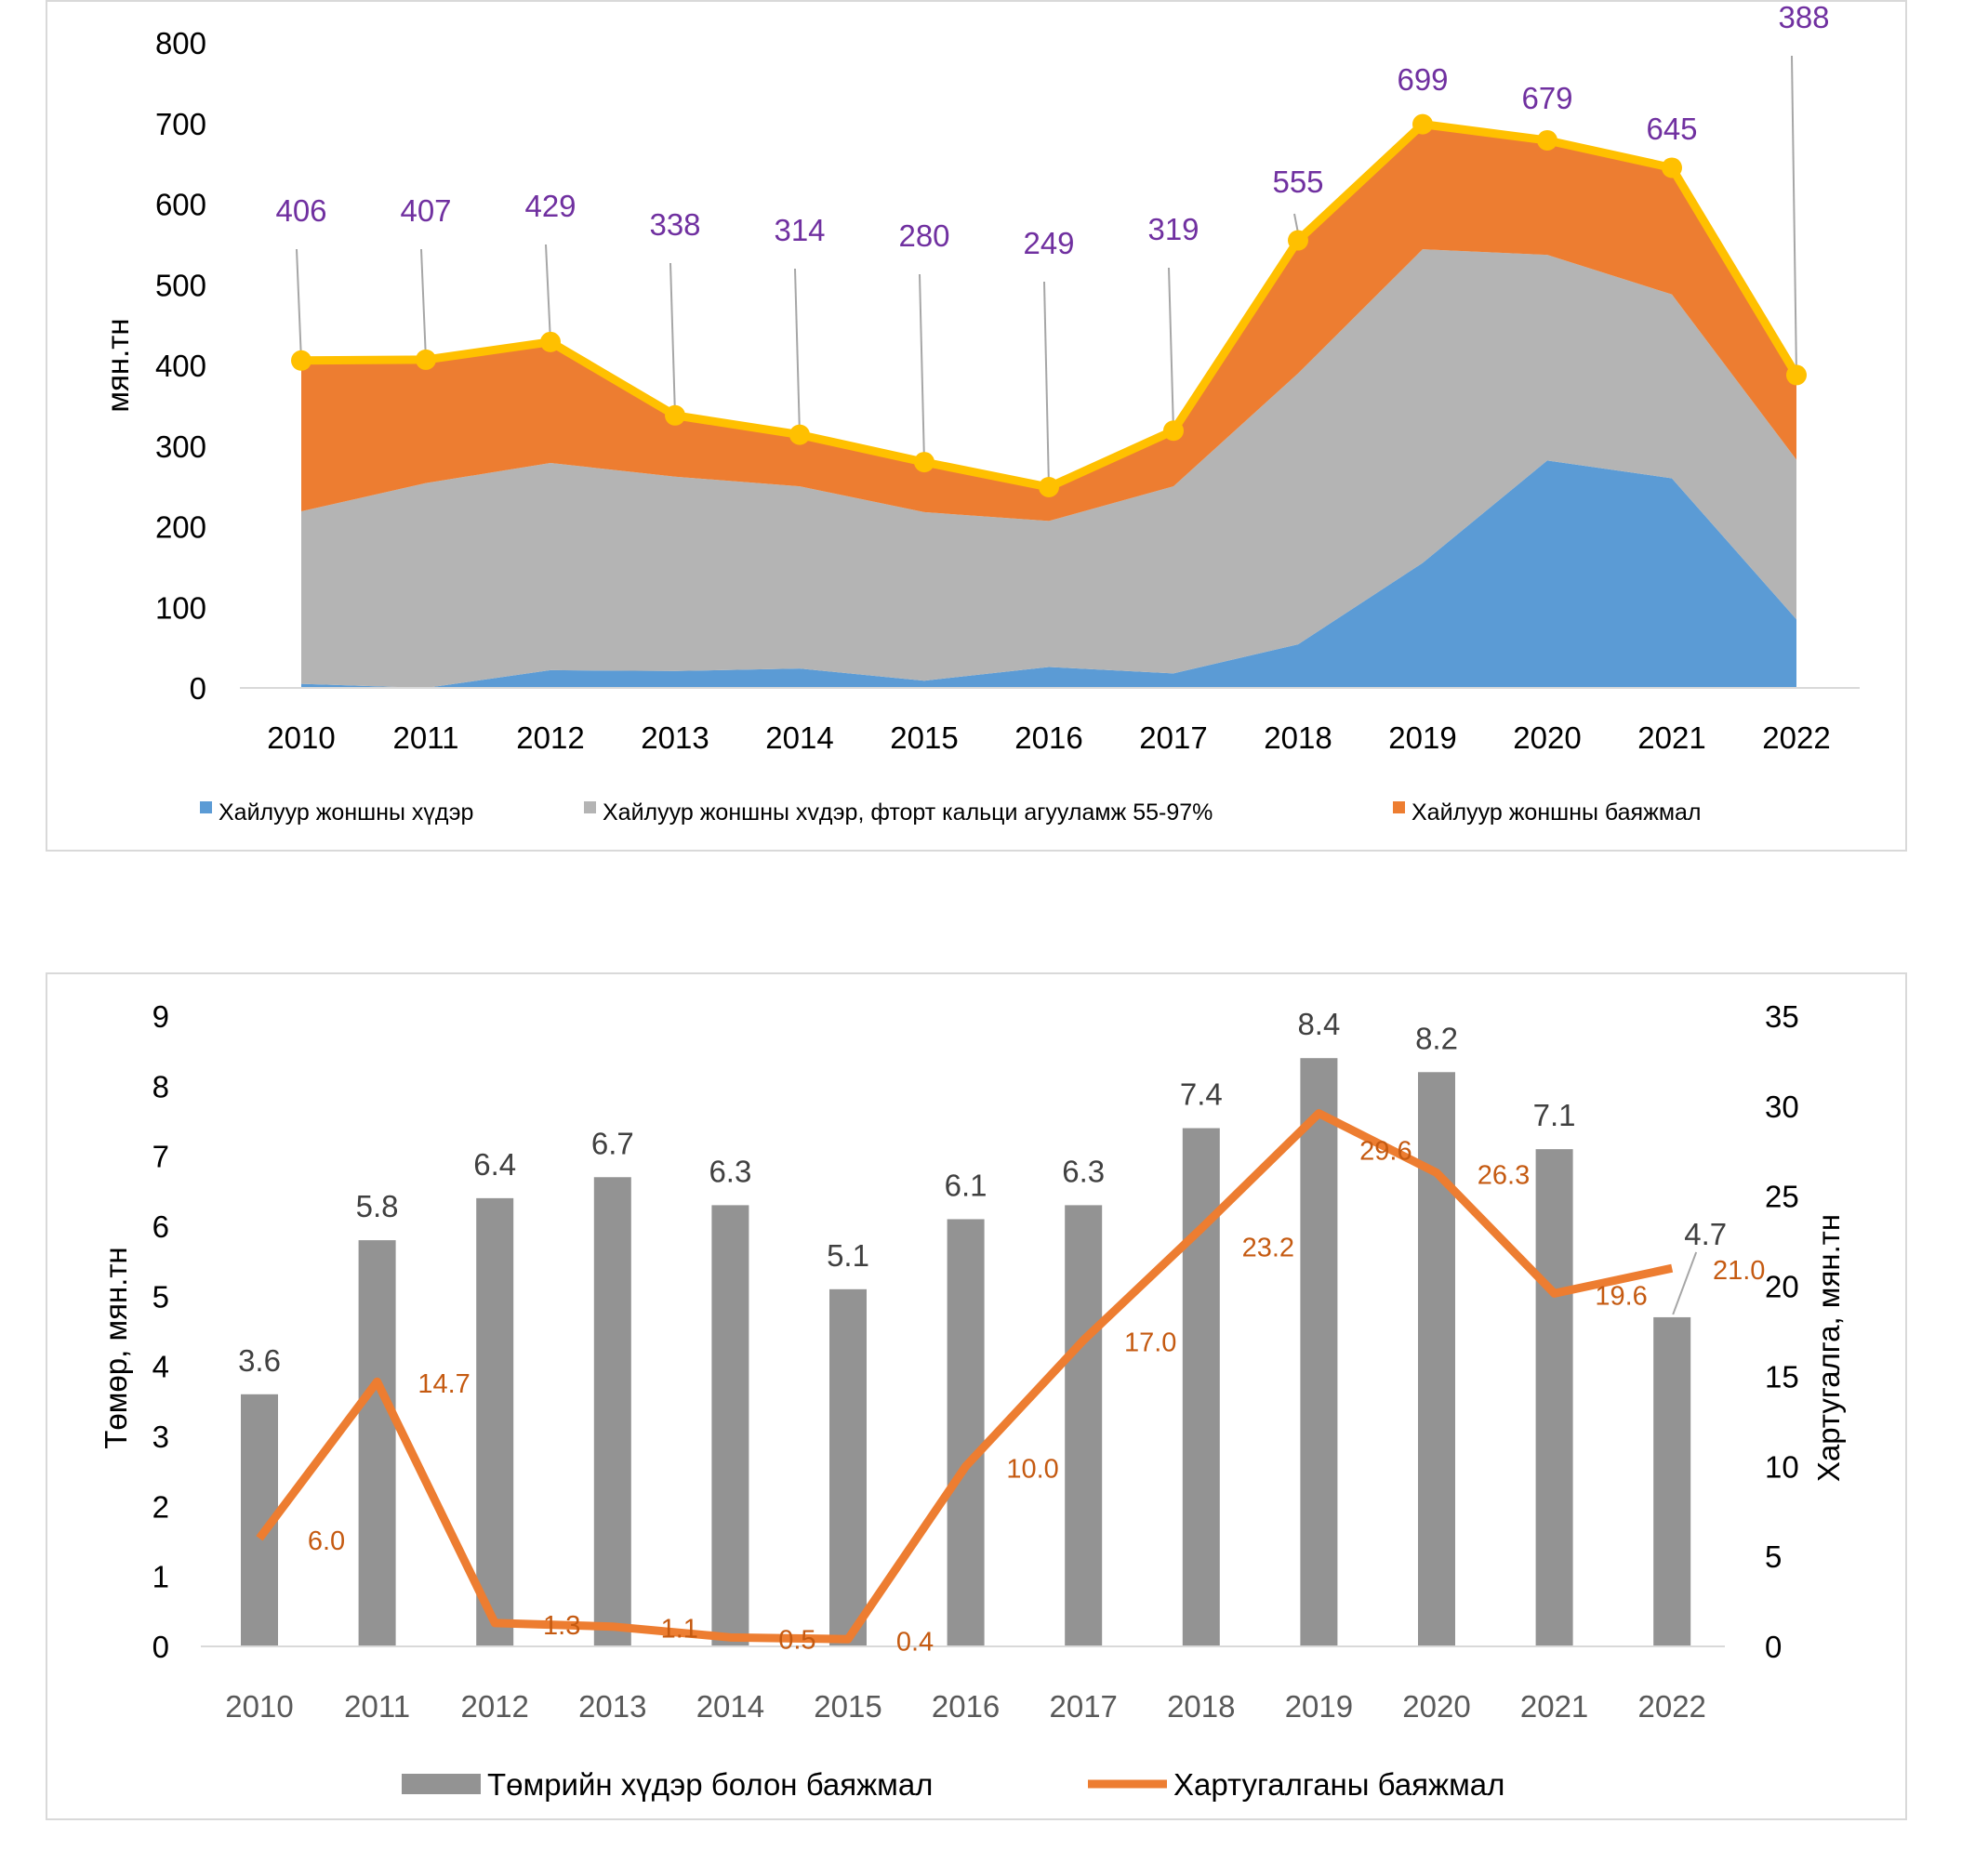 This screenshot has height=1863, width=1988. Describe the element at coordinates (1173, 229) in the screenshot. I see `total-data-label: 319` at that location.